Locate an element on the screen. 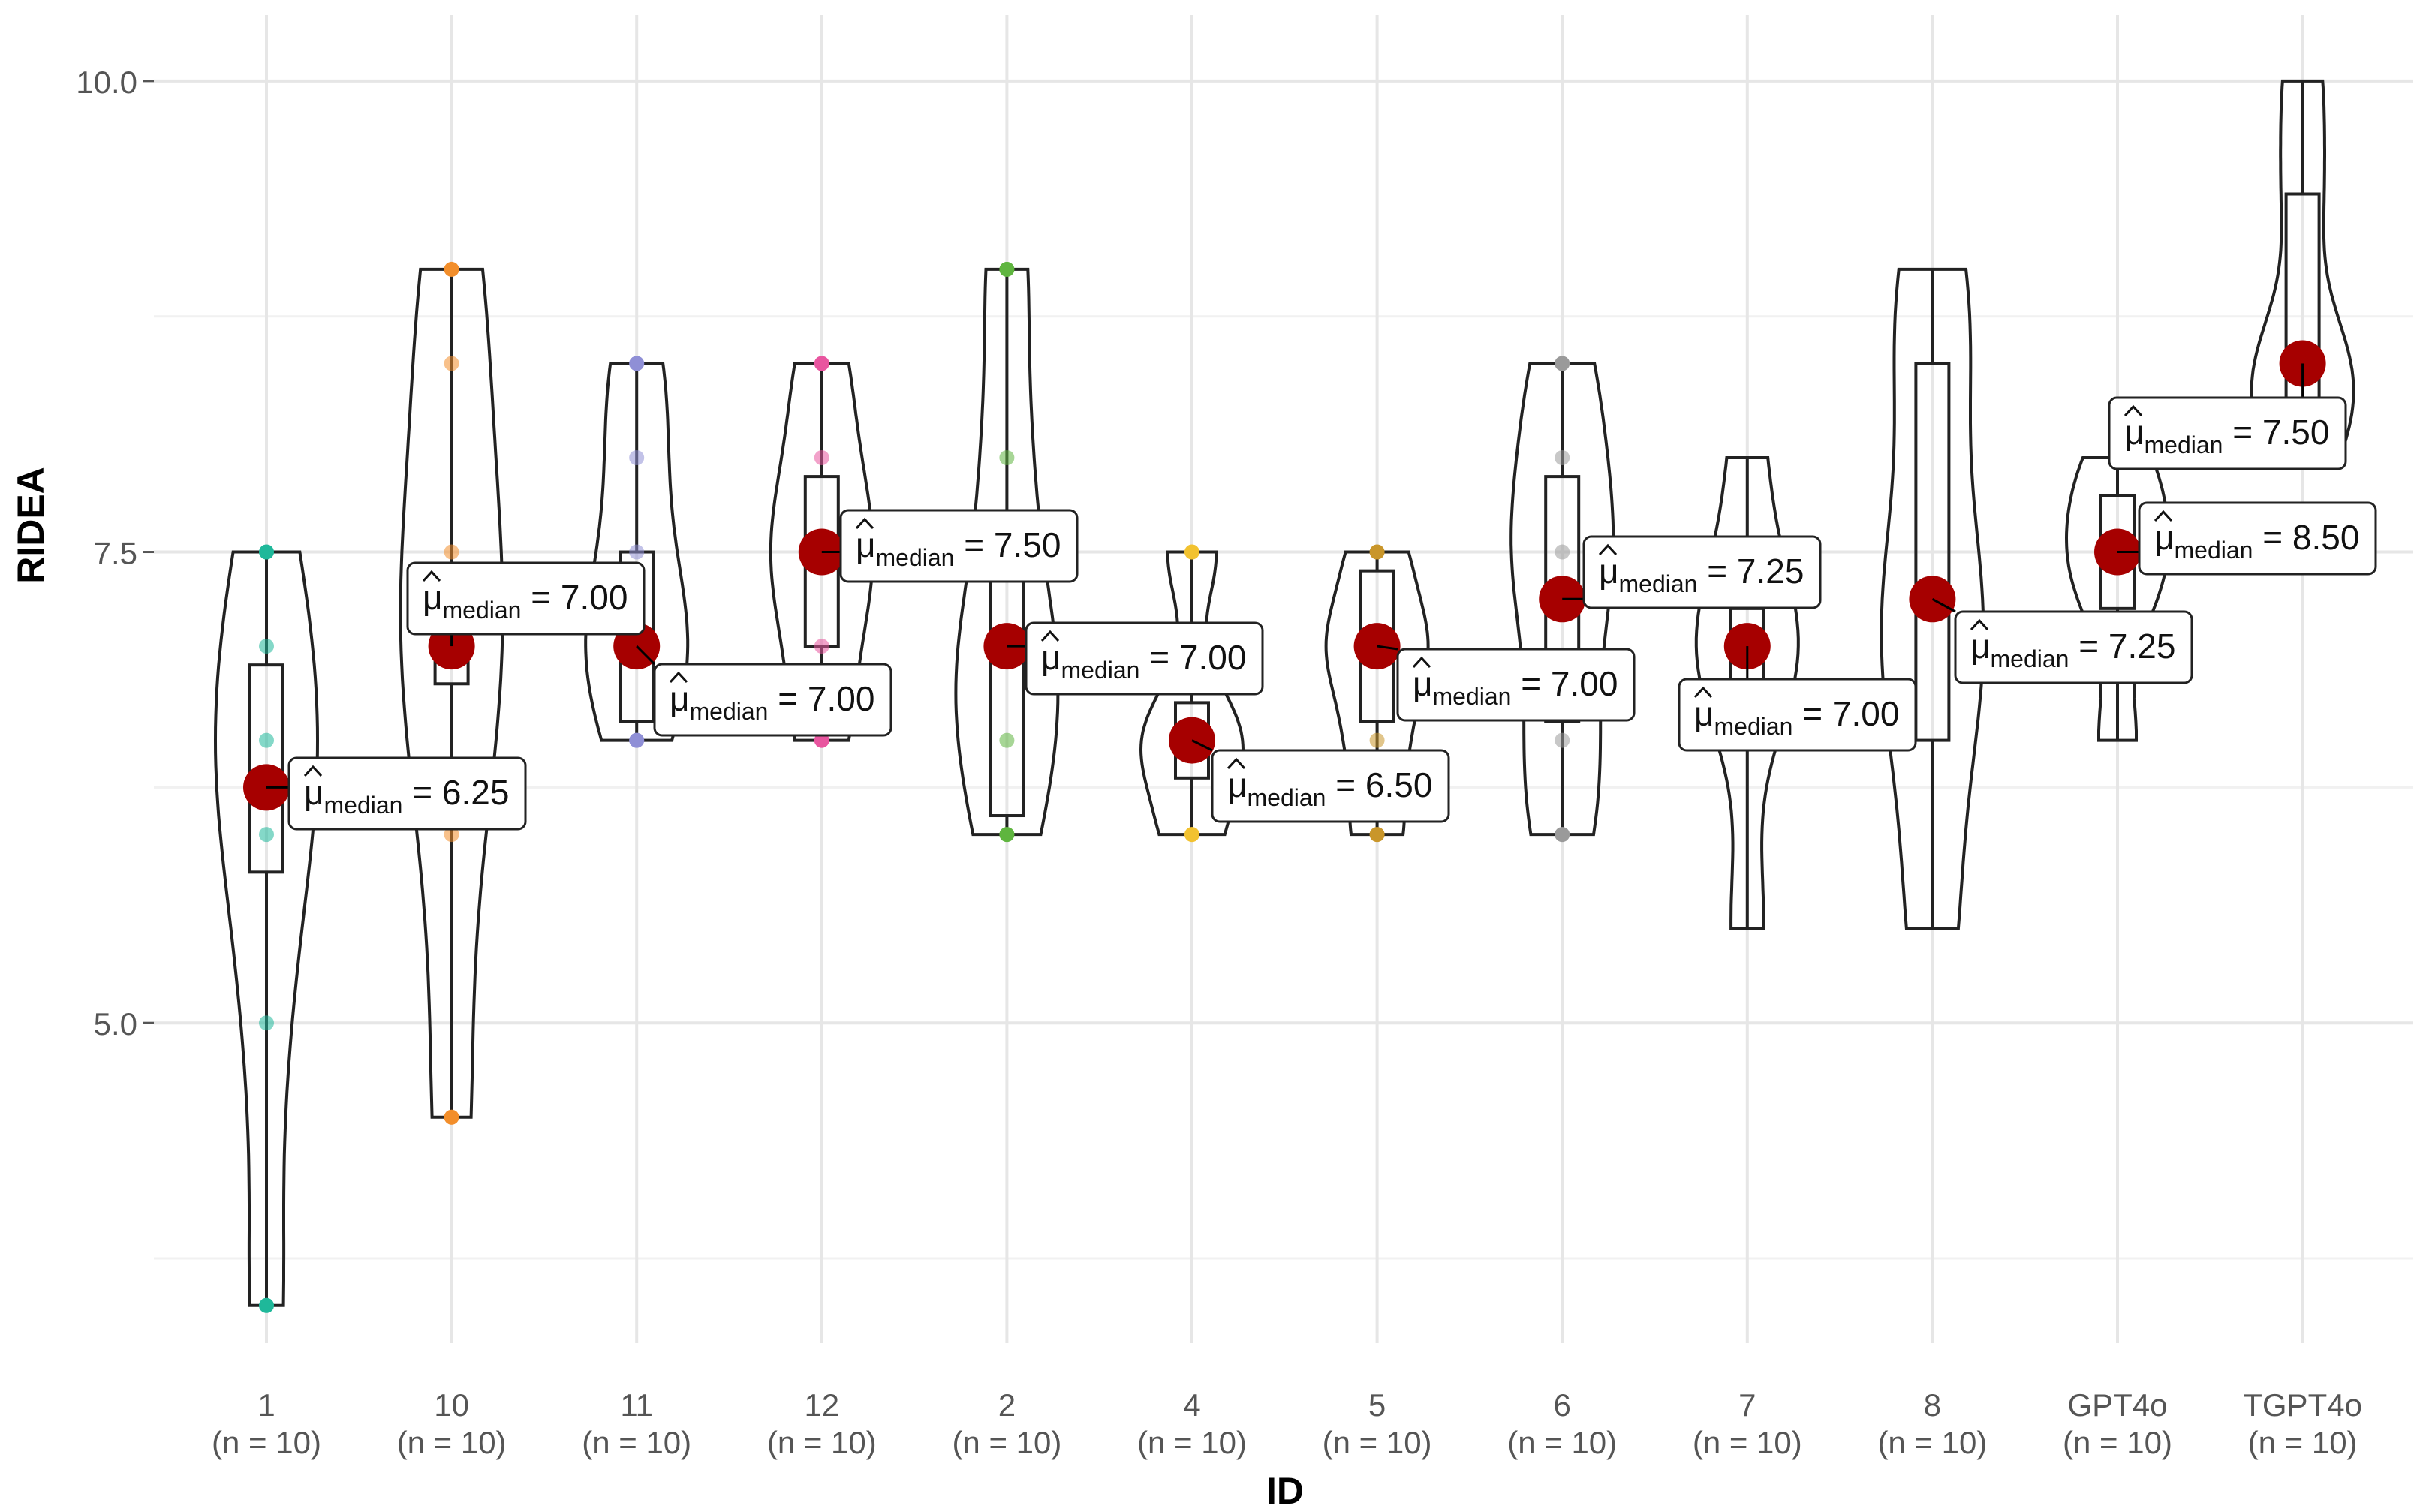 Image resolution: width=2426 pixels, height=1512 pixels. x-tick-label: TGPT4o is located at coordinates (2302, 1405).